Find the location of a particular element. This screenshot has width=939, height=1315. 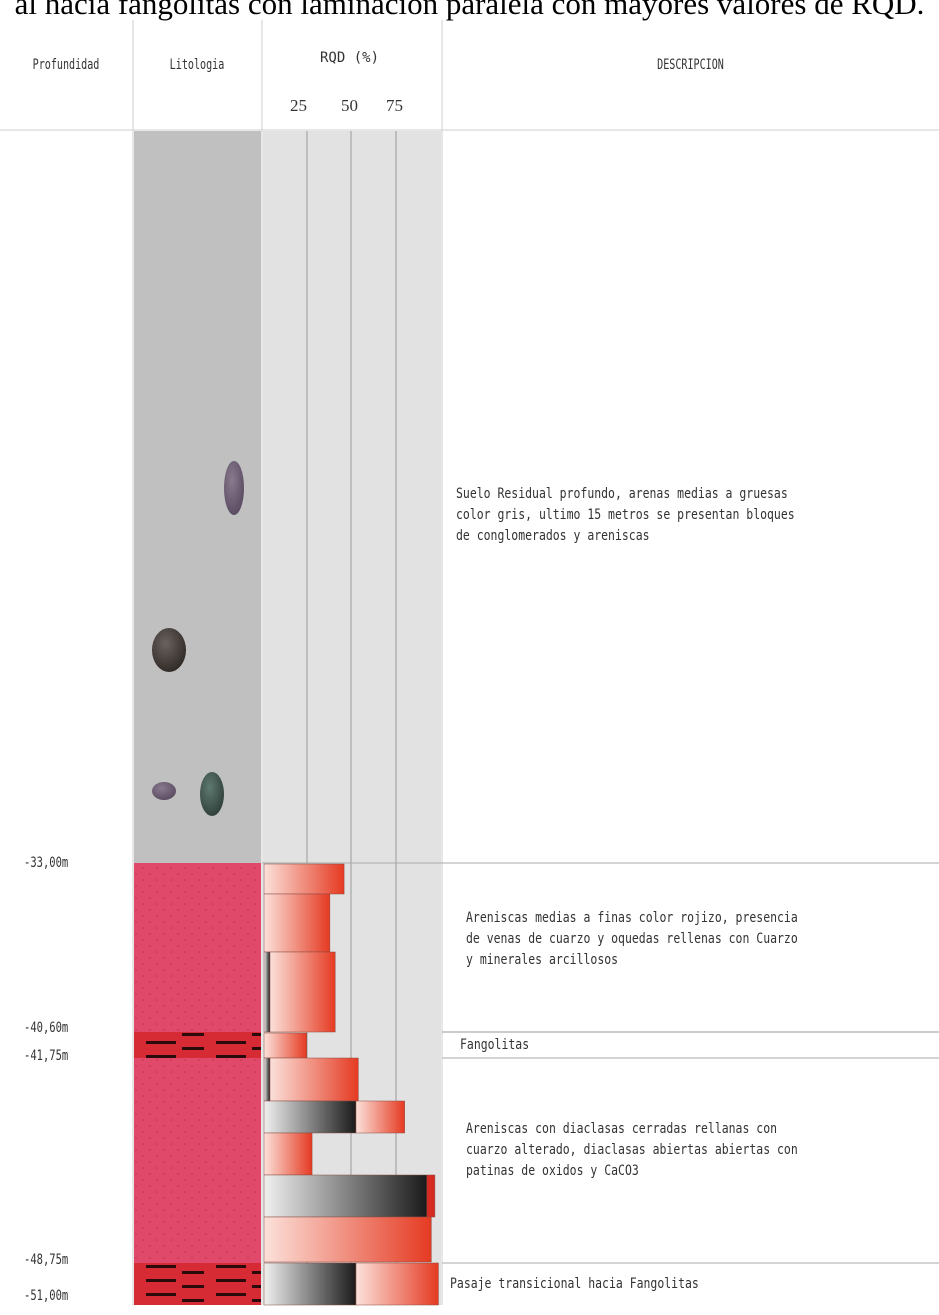

header-rqd: RQD (%) is located at coordinates (350, 58).